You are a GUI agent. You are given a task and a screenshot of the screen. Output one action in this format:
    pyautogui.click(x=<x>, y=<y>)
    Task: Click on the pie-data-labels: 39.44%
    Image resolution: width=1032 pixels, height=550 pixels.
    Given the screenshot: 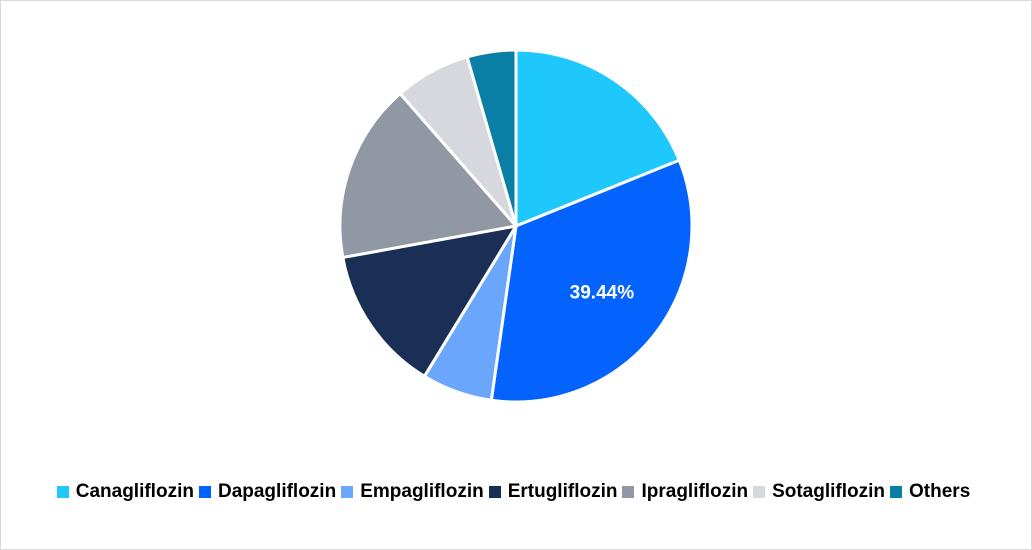 What is the action you would take?
    pyautogui.click(x=602, y=292)
    